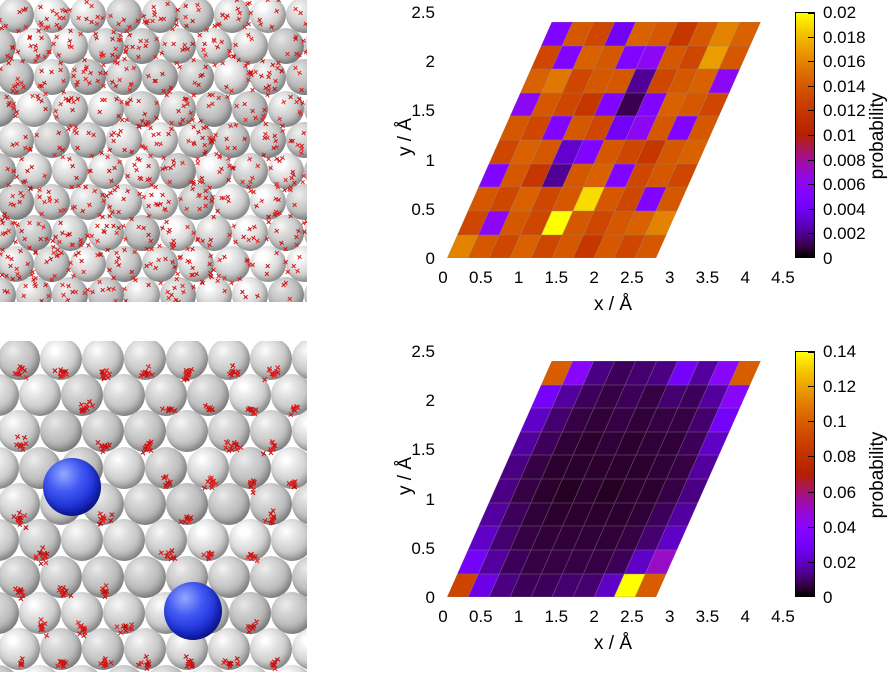 The image size is (893, 678). Describe the element at coordinates (443, 277) in the screenshot. I see `x-tick-label: 0` at that location.